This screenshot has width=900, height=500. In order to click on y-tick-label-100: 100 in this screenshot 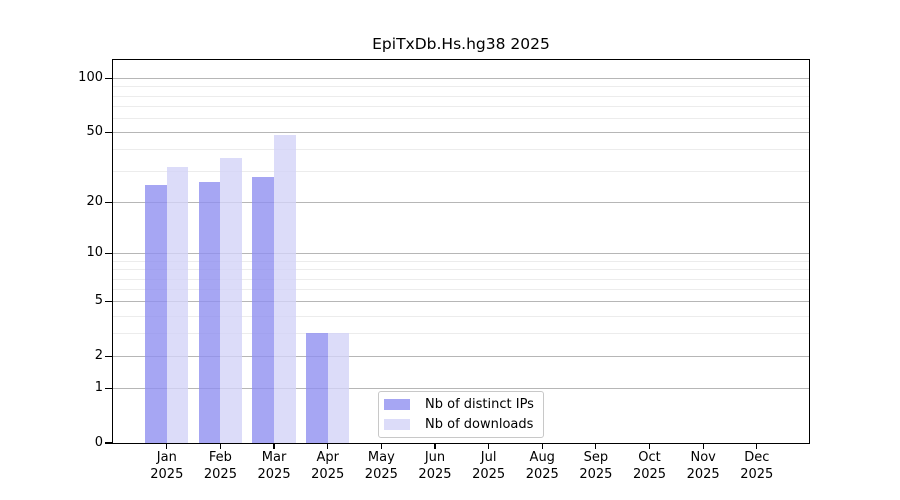, I will do `click(90, 77)`.